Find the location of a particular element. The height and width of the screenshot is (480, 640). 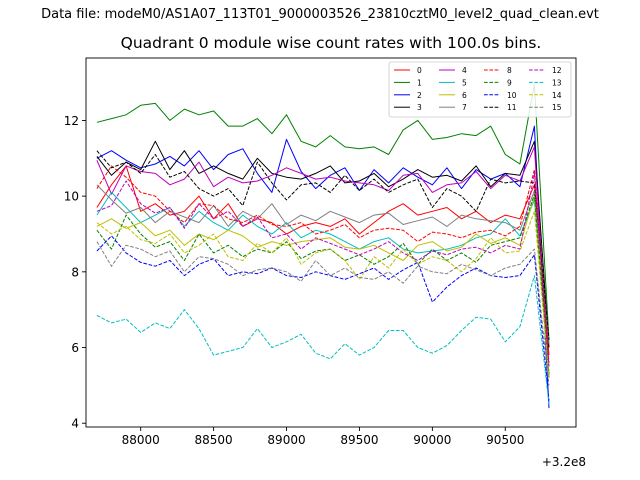

y-tick-label: 12 is located at coordinates (71, 121).